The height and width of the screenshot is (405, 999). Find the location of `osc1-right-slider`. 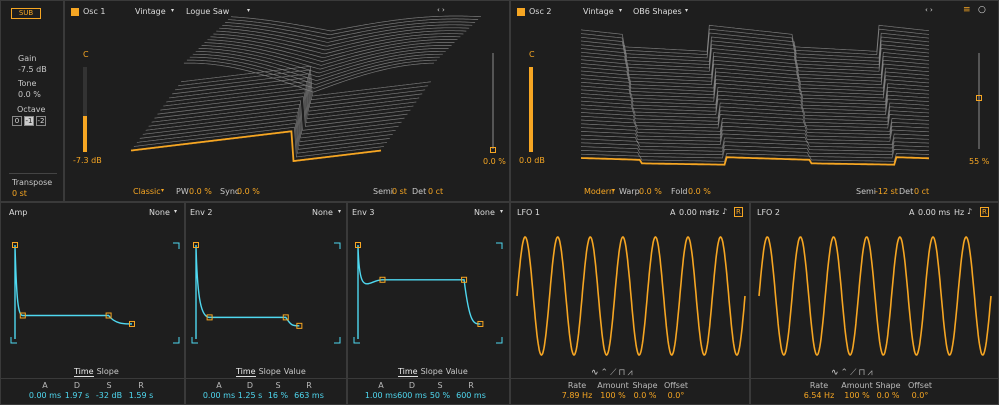

osc1-right-slider is located at coordinates (493, 101).